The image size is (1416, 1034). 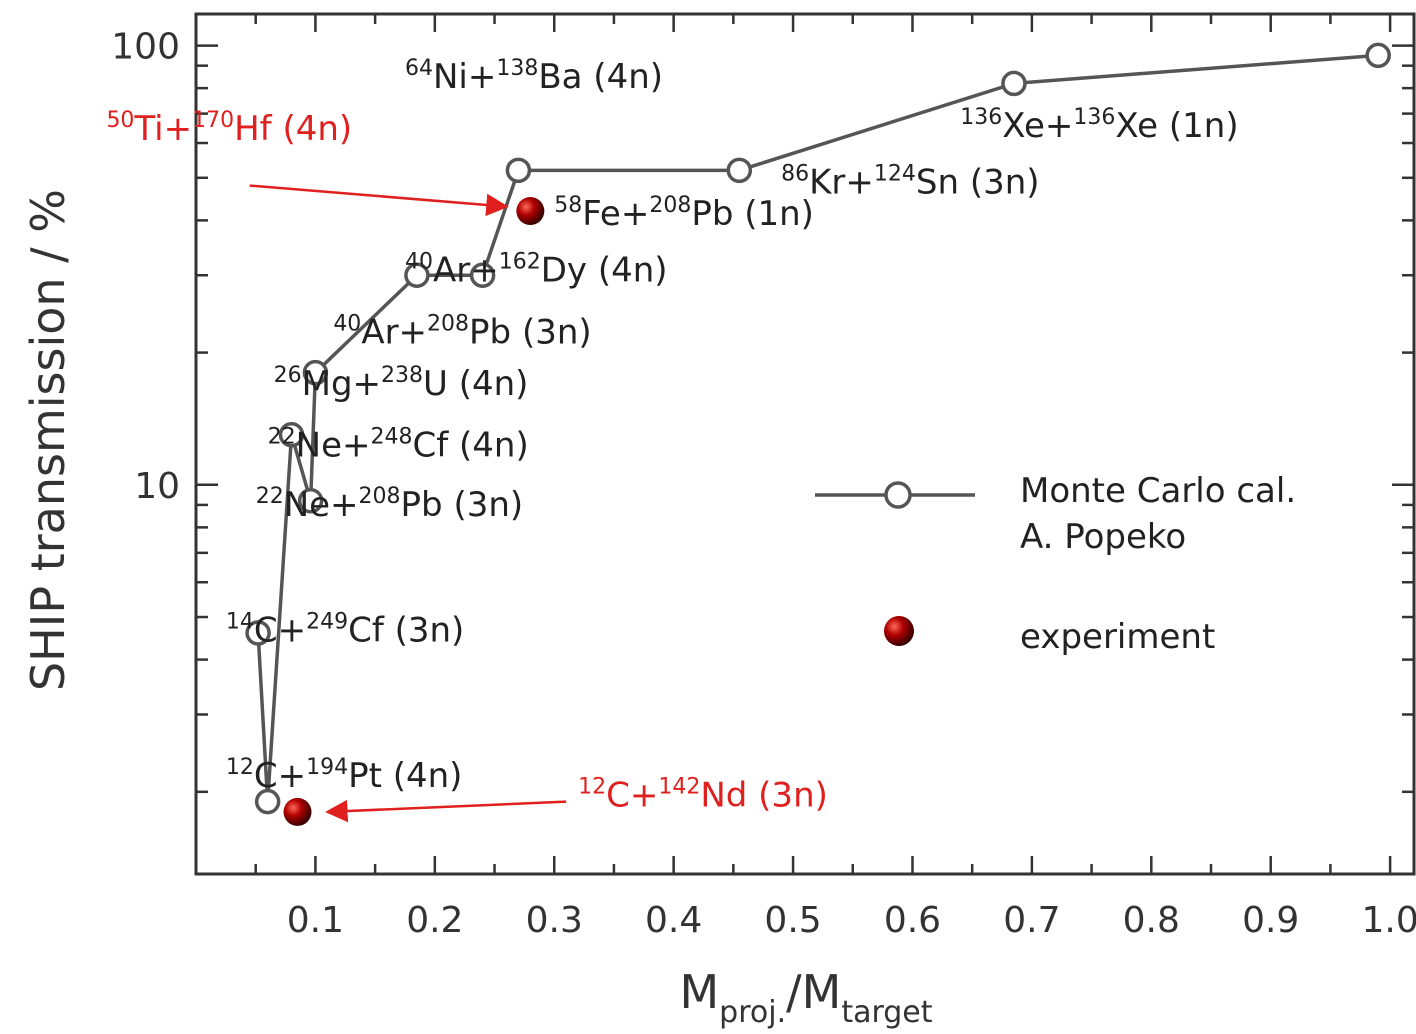 What do you see at coordinates (401, 383) in the screenshot?
I see `reaction-label: 26Mg+238U (4n)` at bounding box center [401, 383].